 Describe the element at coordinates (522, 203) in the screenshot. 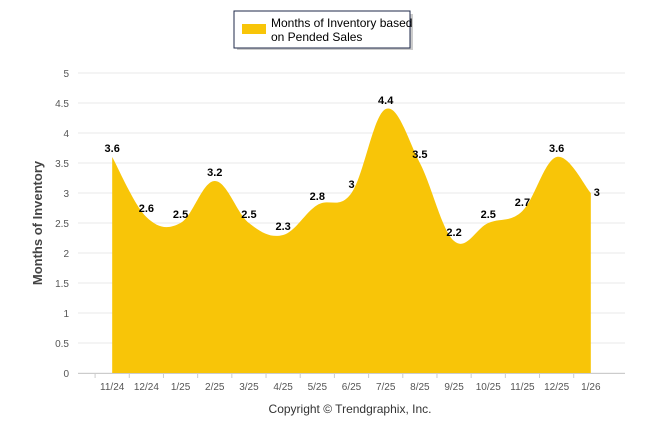

I see `data-label: 2.7` at that location.